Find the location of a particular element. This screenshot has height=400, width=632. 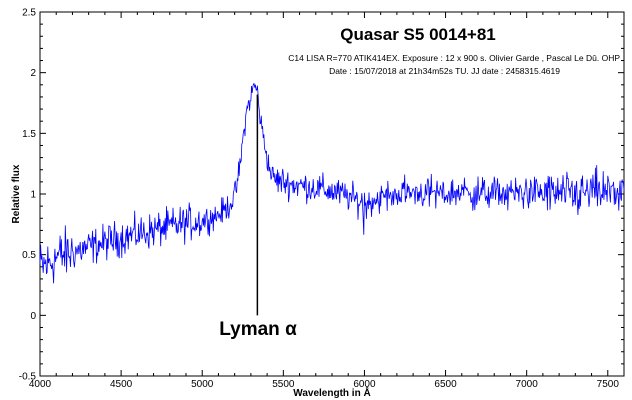

y-tick-label: 1 is located at coordinates (33, 195).